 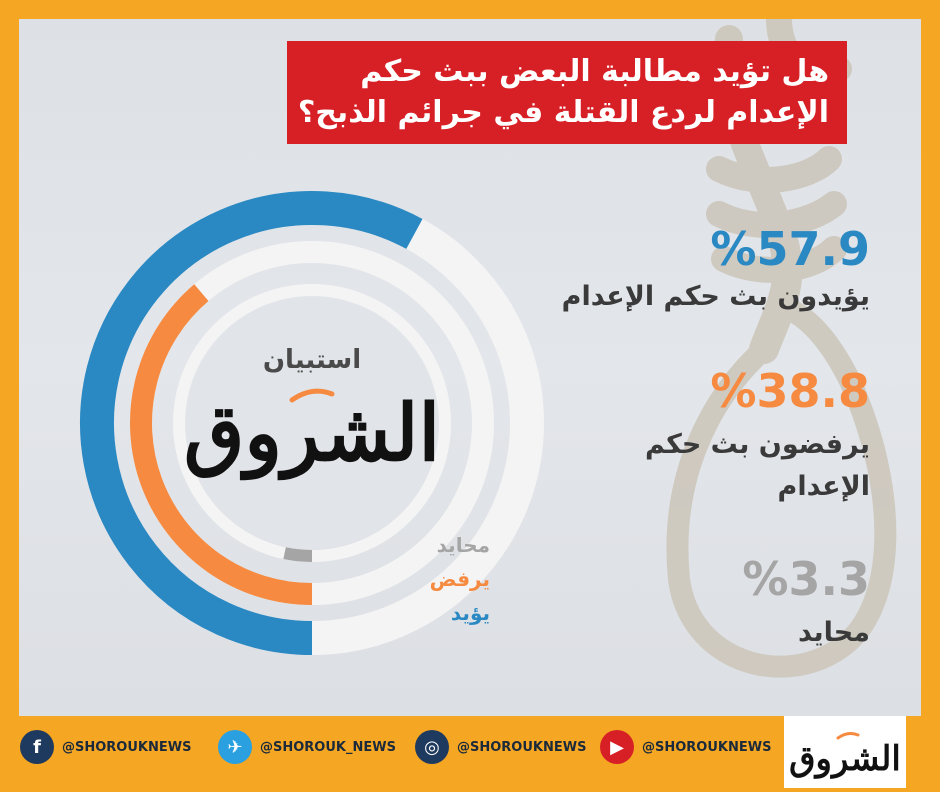 I want to click on youtube-handle: @SHOROUKNEWS, so click(x=707, y=747).